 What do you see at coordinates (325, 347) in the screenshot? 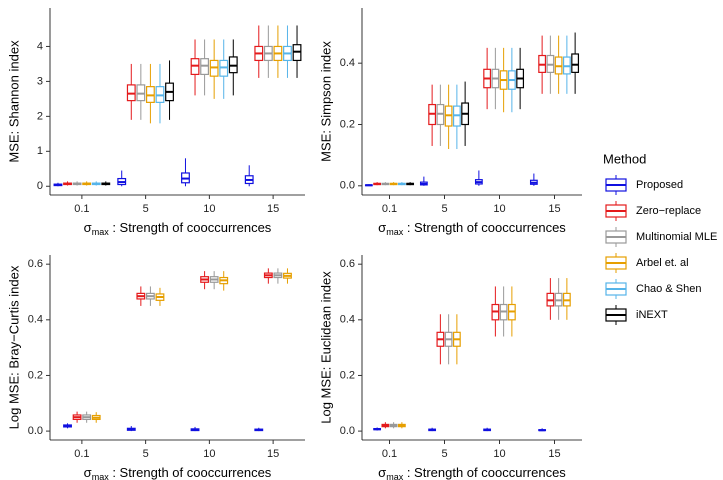
I see `y-axis-label: Log MSE: Euclidean index` at bounding box center [325, 347].